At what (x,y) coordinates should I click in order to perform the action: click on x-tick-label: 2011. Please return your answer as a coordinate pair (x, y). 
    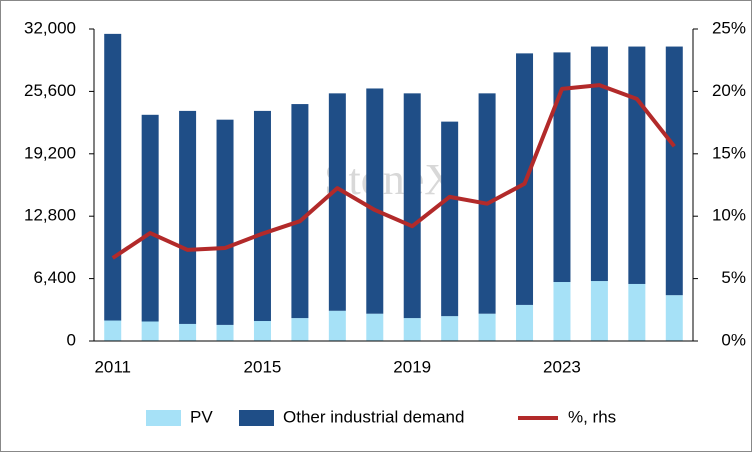
    Looking at the image, I should click on (112, 366).